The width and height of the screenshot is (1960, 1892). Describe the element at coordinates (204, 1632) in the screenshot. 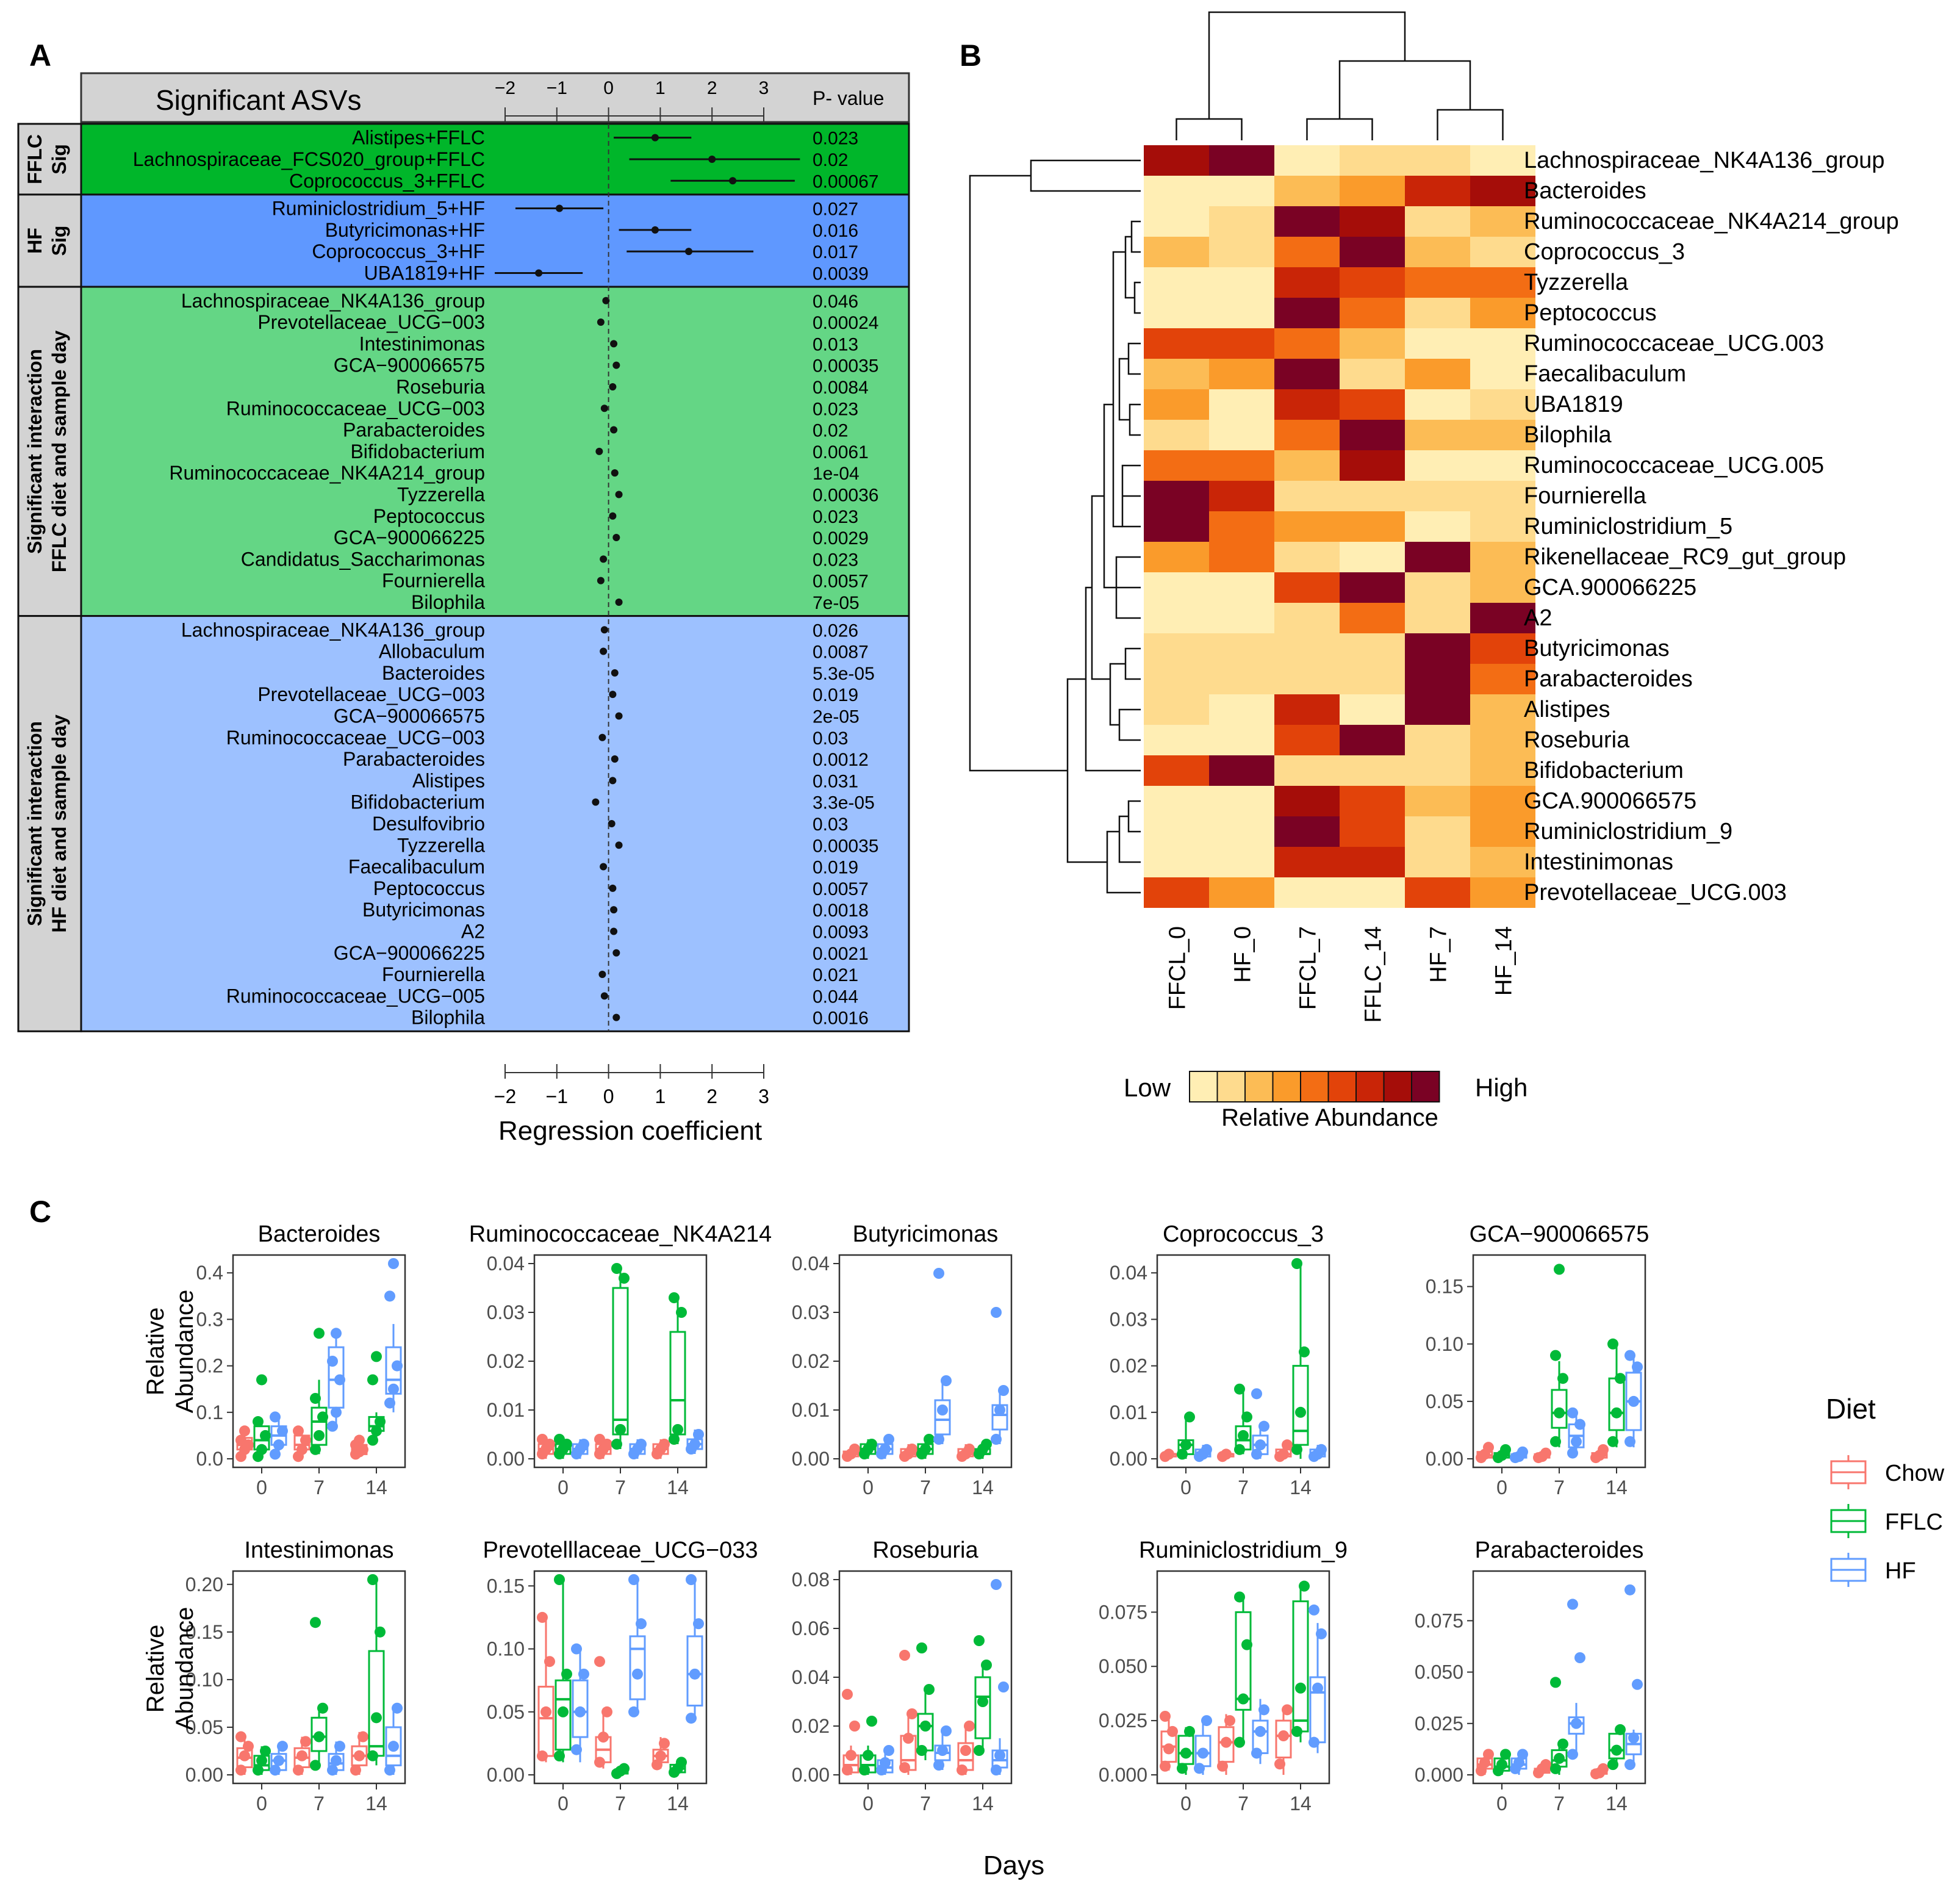

I see `boxplot-ytick-label: 0.15` at that location.